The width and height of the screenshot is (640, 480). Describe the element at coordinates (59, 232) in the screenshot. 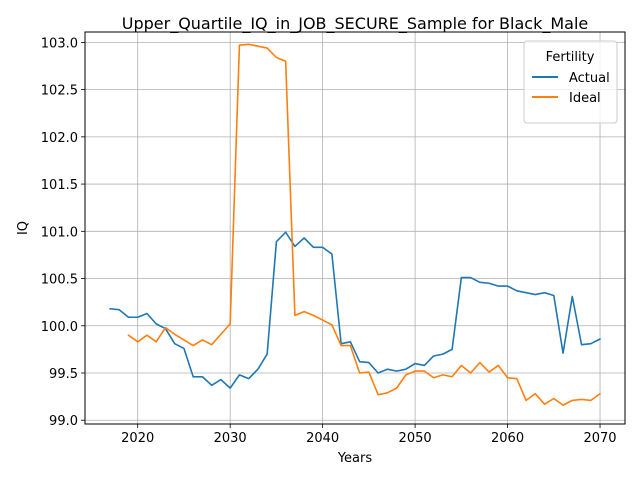

I see `y-tick-label: 101.0` at that location.